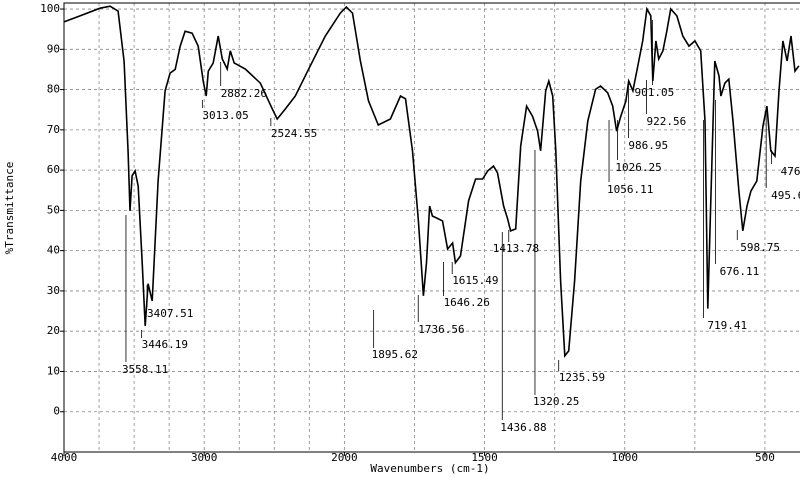  Describe the element at coordinates (765, 457) in the screenshot. I see `x-tick-label: 500` at that location.